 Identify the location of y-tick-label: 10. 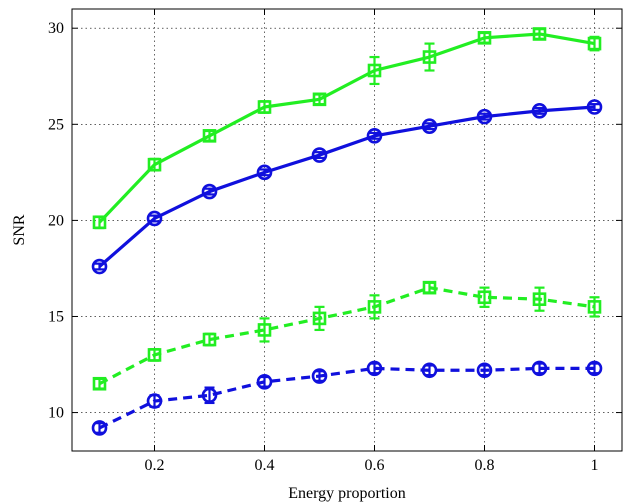
(56, 413).